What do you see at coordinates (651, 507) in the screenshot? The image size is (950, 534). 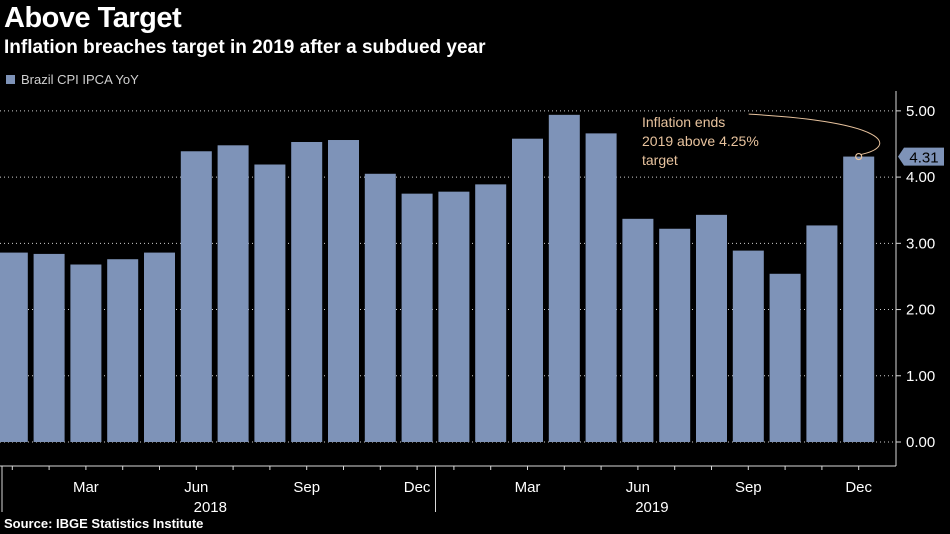 I see `year-label: 2019` at bounding box center [651, 507].